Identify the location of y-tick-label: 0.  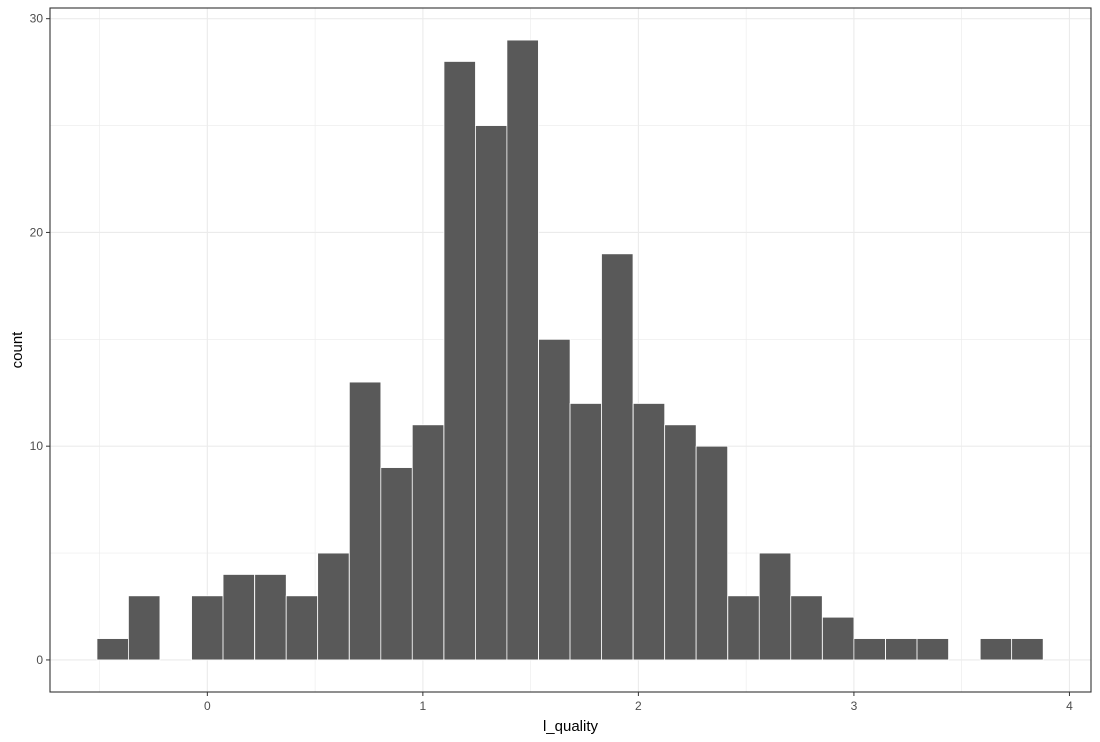
(39, 660).